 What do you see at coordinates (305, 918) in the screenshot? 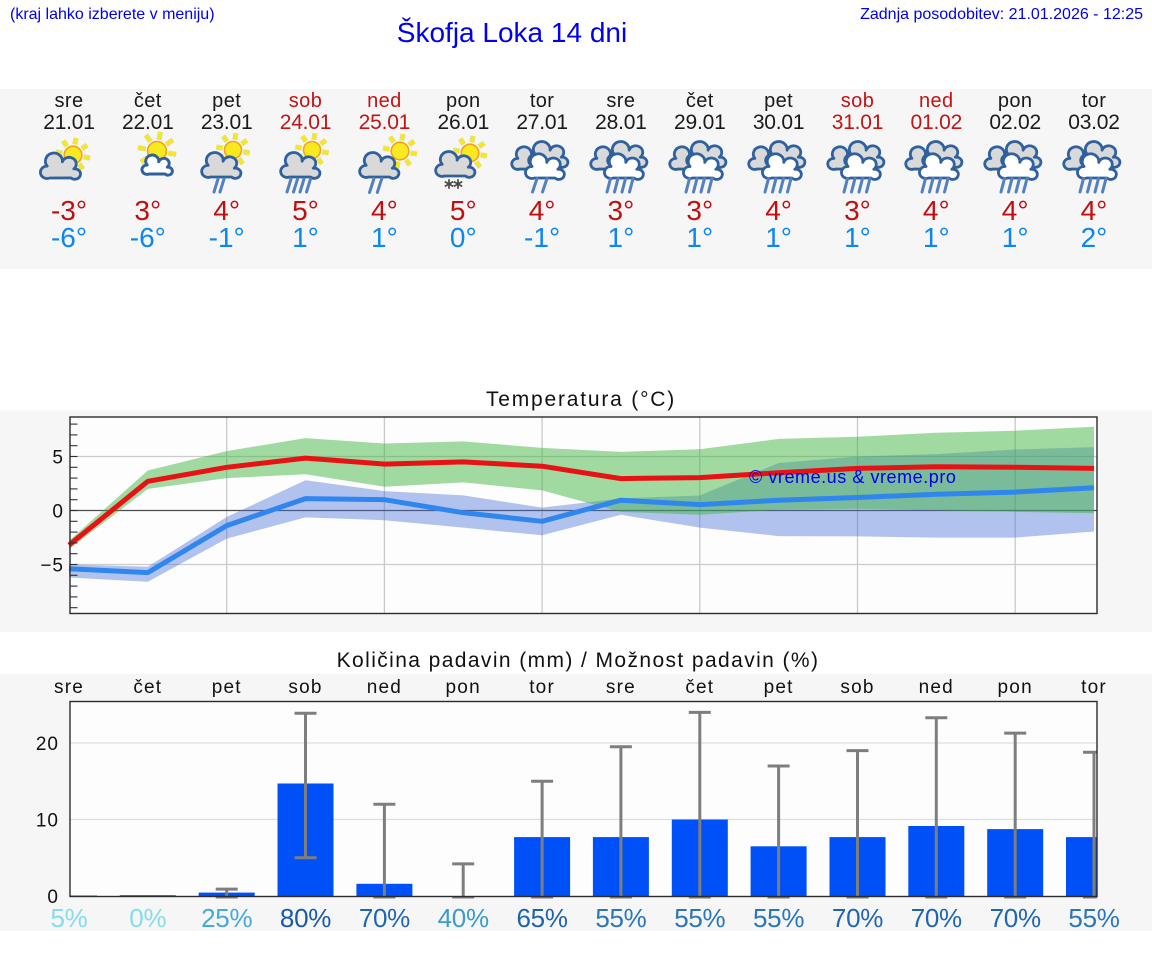
I see `svg-text: 80%` at bounding box center [305, 918].